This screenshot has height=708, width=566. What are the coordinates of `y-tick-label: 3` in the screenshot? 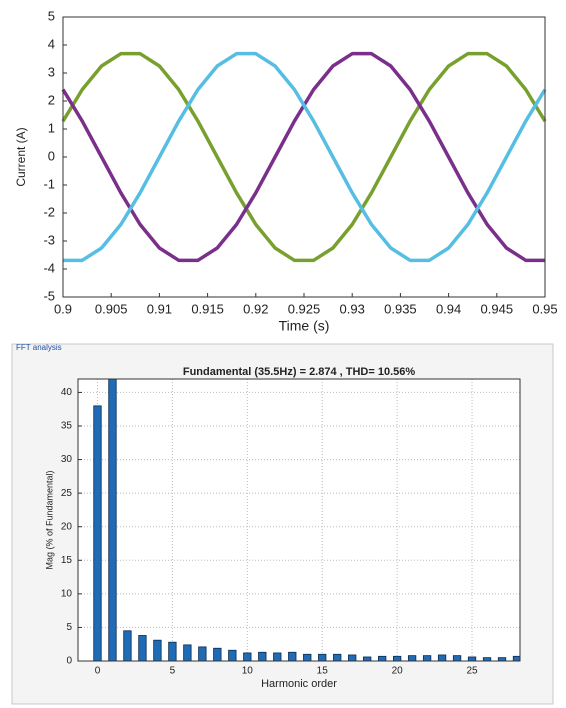 It's located at (51, 71).